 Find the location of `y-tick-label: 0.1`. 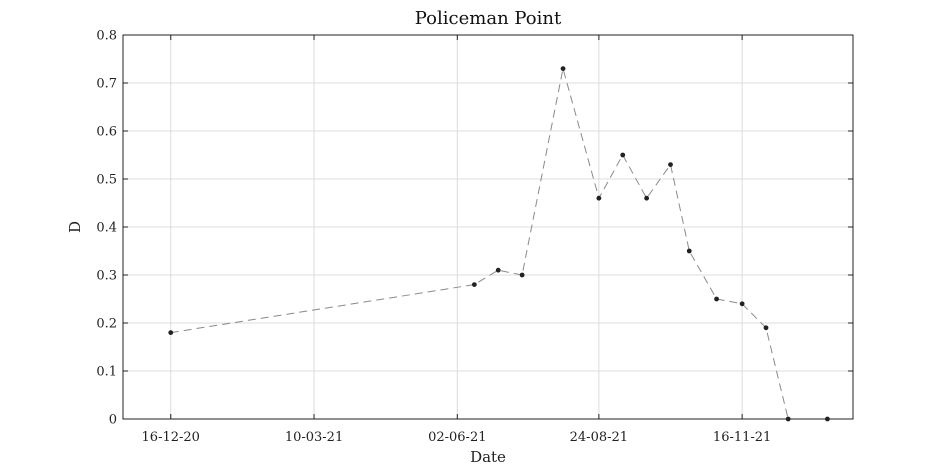

y-tick-label: 0.1 is located at coordinates (106, 372).